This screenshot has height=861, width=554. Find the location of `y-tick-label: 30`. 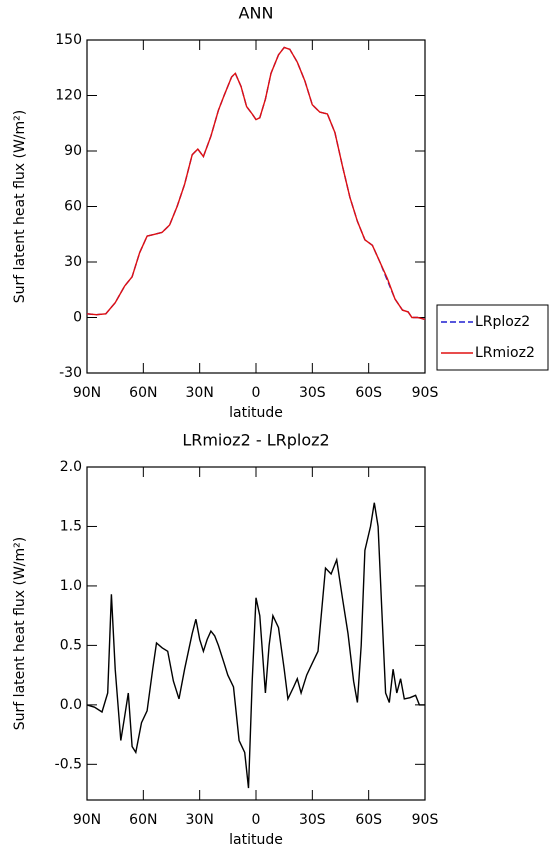

y-tick-label: 30 is located at coordinates (73, 262).